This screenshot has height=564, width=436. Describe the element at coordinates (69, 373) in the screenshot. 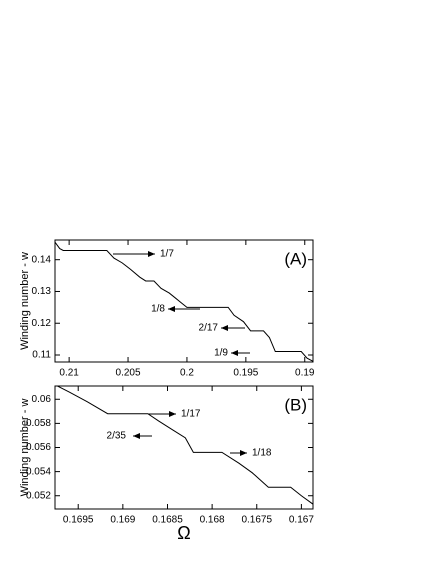

I see `x-tick-label: 0.21` at that location.